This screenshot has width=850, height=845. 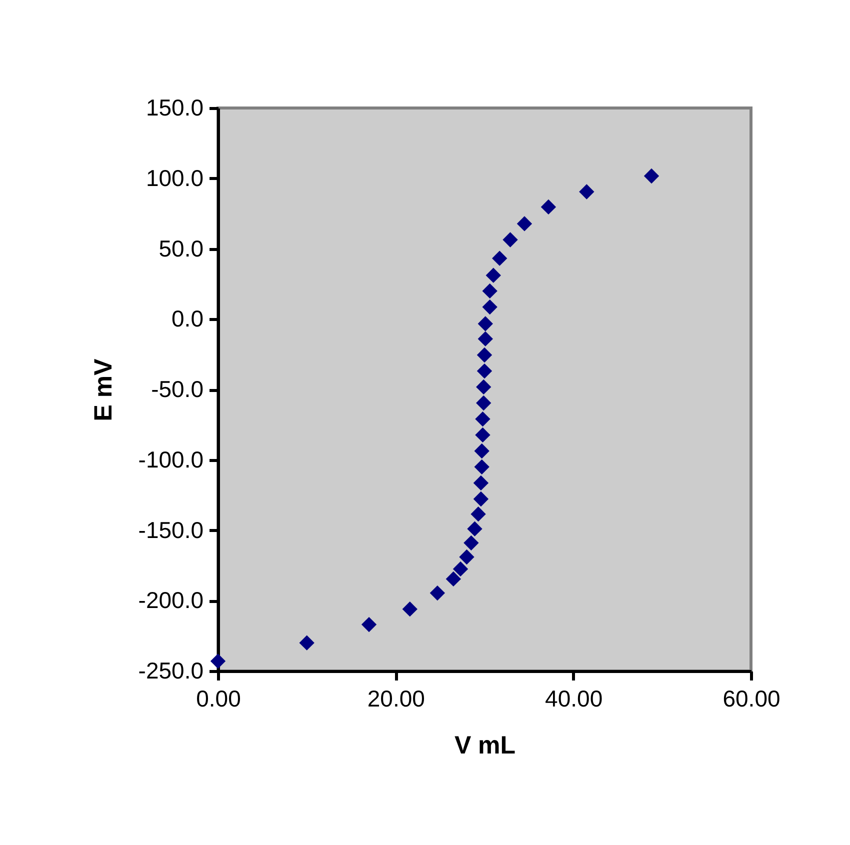 What do you see at coordinates (181, 248) in the screenshot?
I see `y-tick-label: 50.0` at bounding box center [181, 248].